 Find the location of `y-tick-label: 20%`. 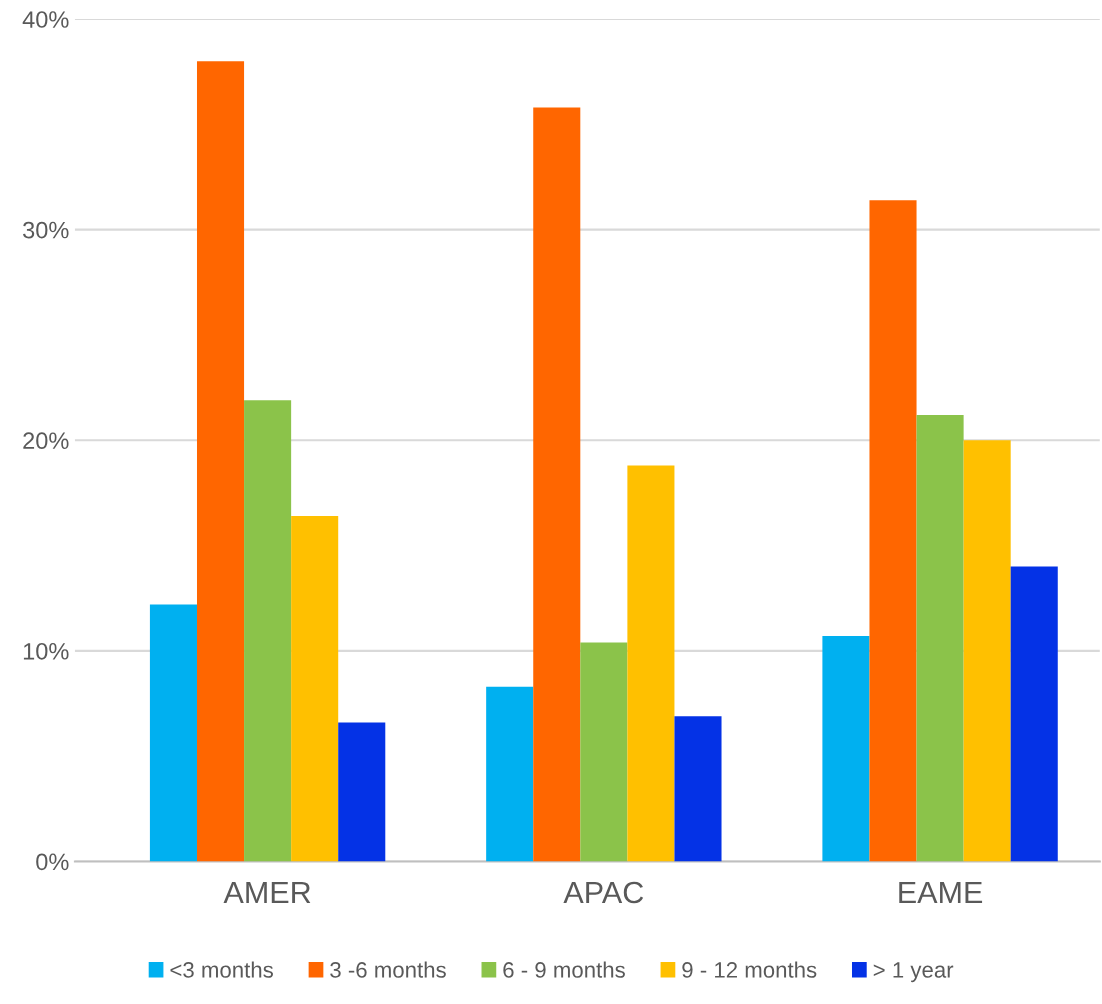

y-tick-label: 20% is located at coordinates (46, 441).